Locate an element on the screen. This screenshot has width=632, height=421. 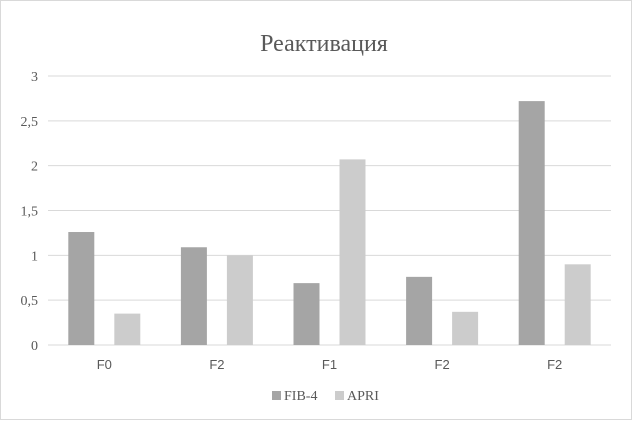
y-tick-label: 0 is located at coordinates (34, 346).